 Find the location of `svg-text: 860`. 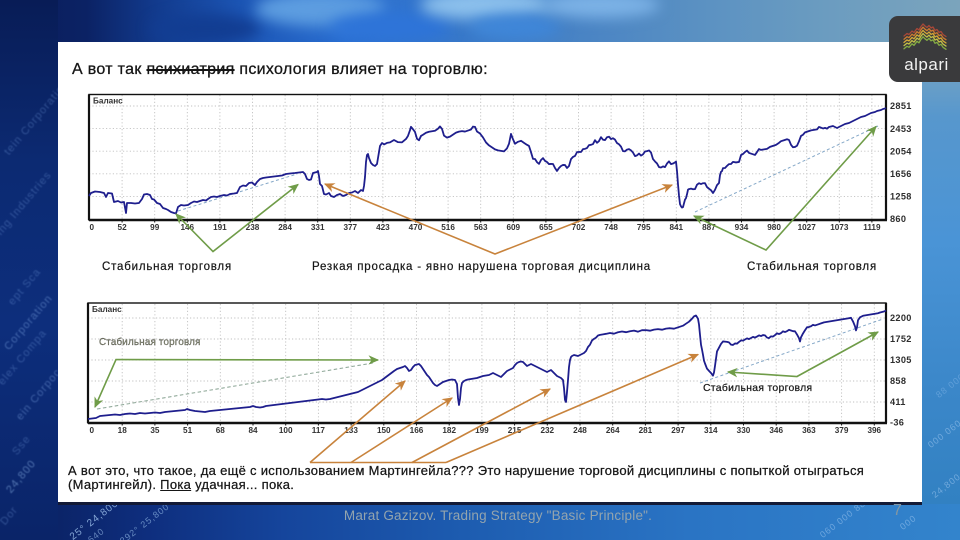

svg-text: 860 is located at coordinates (898, 219).